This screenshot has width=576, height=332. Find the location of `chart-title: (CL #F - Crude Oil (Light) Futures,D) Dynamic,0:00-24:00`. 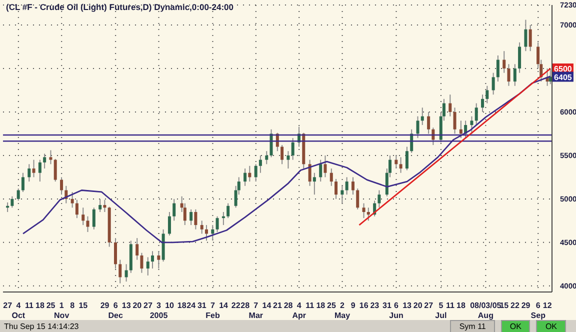

chart-title: (CL #F - Crude Oil (Light) Futures,D) Dynamic,0:00-24:00 is located at coordinates (120, 7).